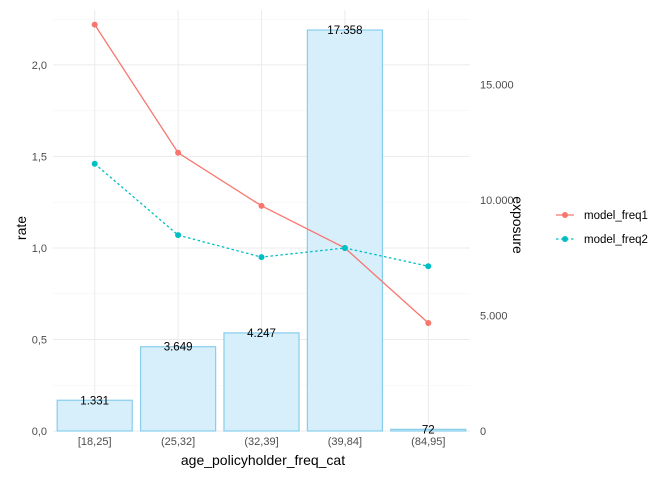  I want to click on bar-value-label: 17.358, so click(344, 31).